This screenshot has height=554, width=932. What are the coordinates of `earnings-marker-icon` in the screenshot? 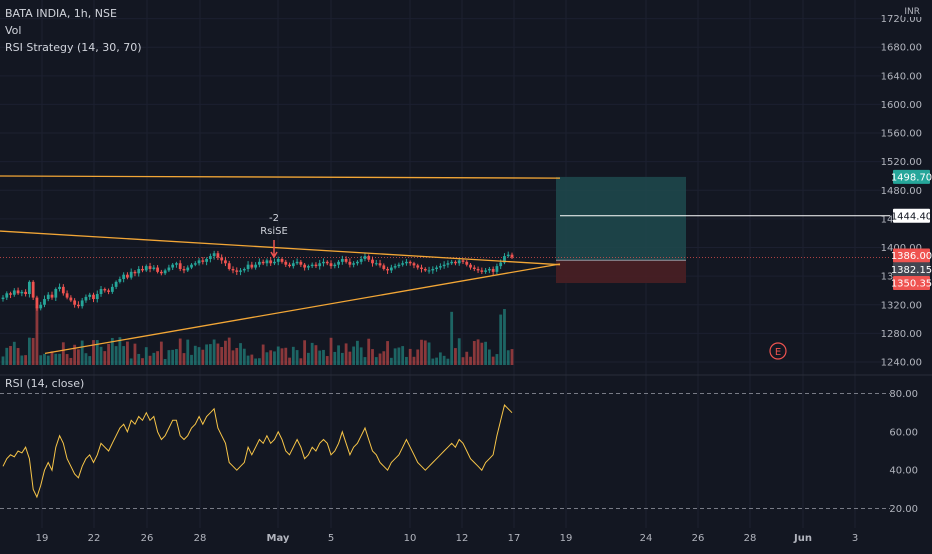 It's located at (778, 351).